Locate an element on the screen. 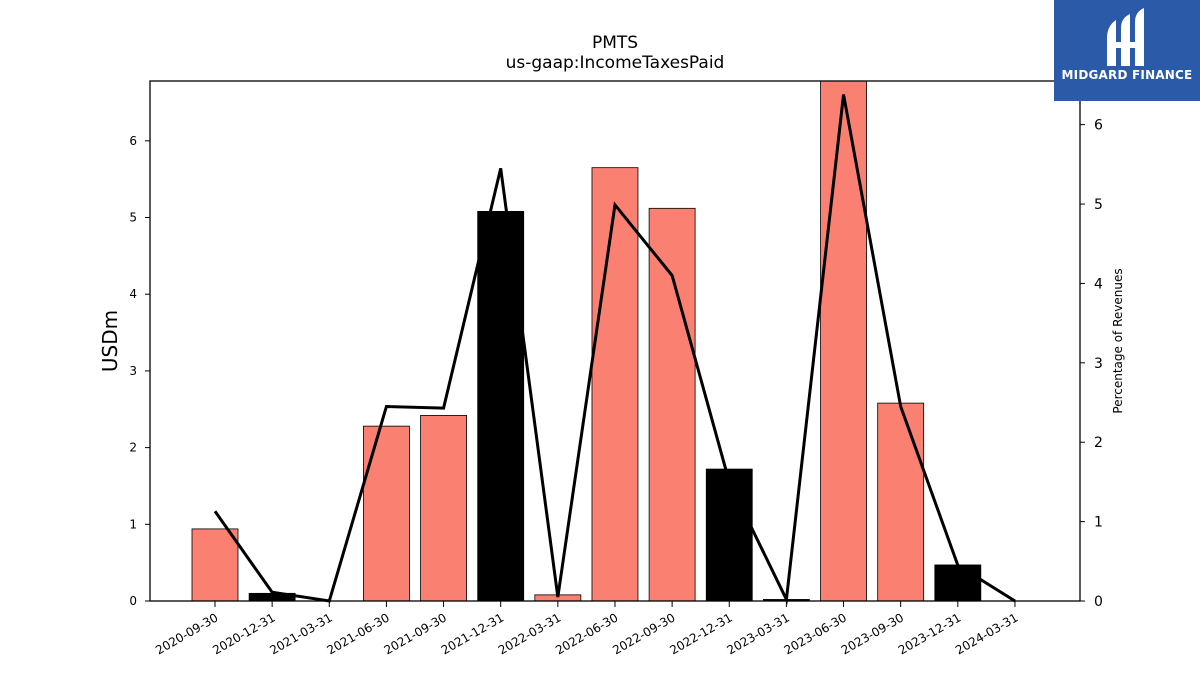  x-tick-label: 2023-03-31 is located at coordinates (757, 633).